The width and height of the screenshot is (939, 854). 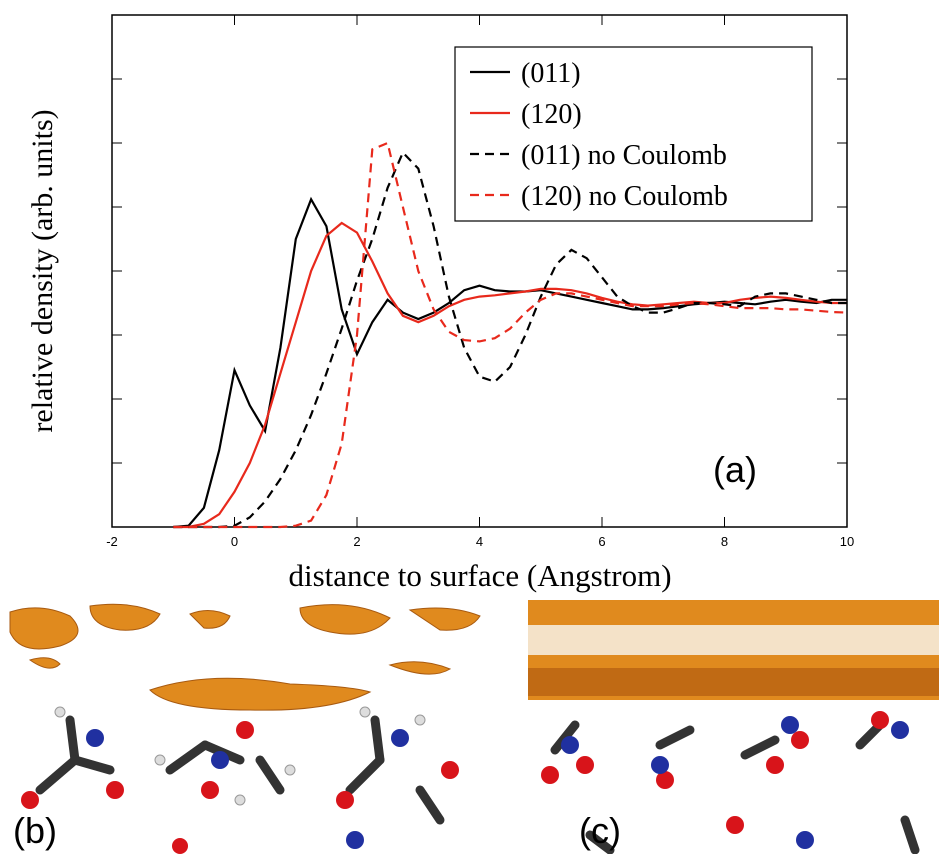 What do you see at coordinates (624, 155) in the screenshot?
I see `legend-label: (011) no Coulomb` at bounding box center [624, 155].